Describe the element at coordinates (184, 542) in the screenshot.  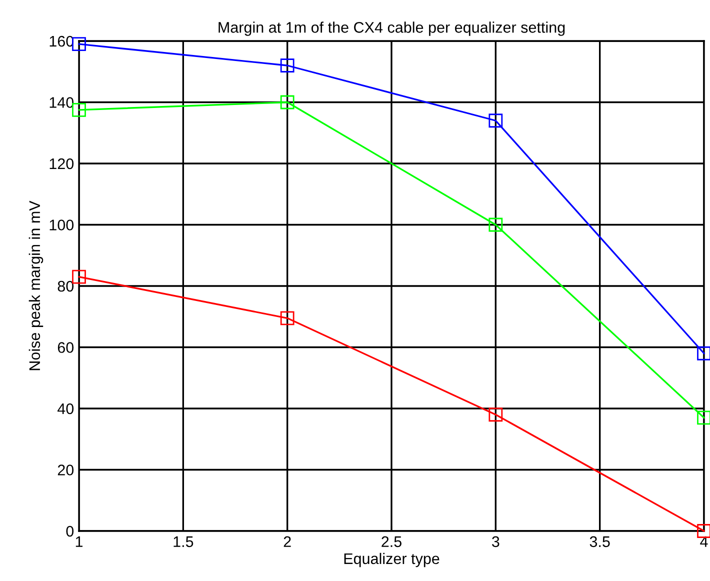
I see `x-tick-label: 1.5` at that location.